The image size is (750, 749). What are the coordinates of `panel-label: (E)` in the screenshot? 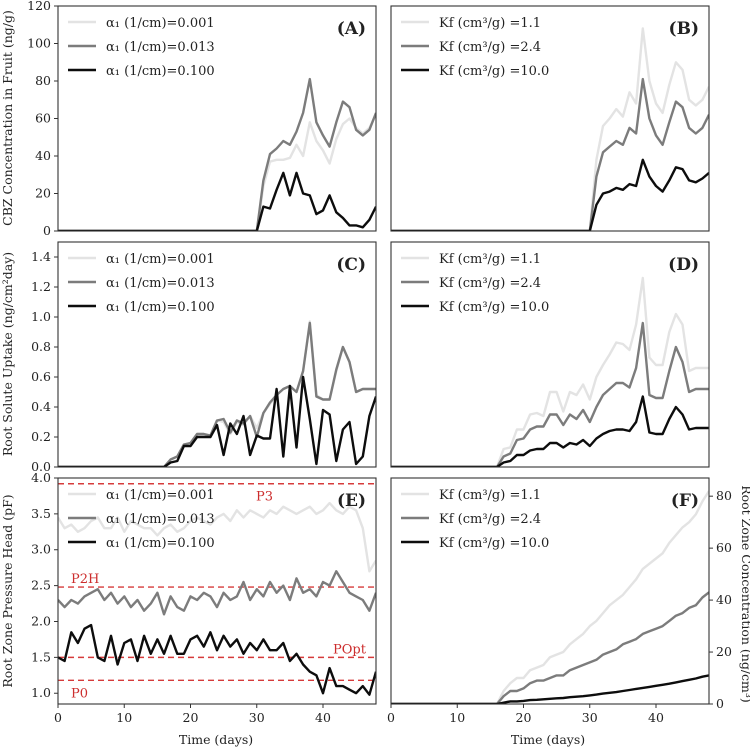 It's located at (351, 501).